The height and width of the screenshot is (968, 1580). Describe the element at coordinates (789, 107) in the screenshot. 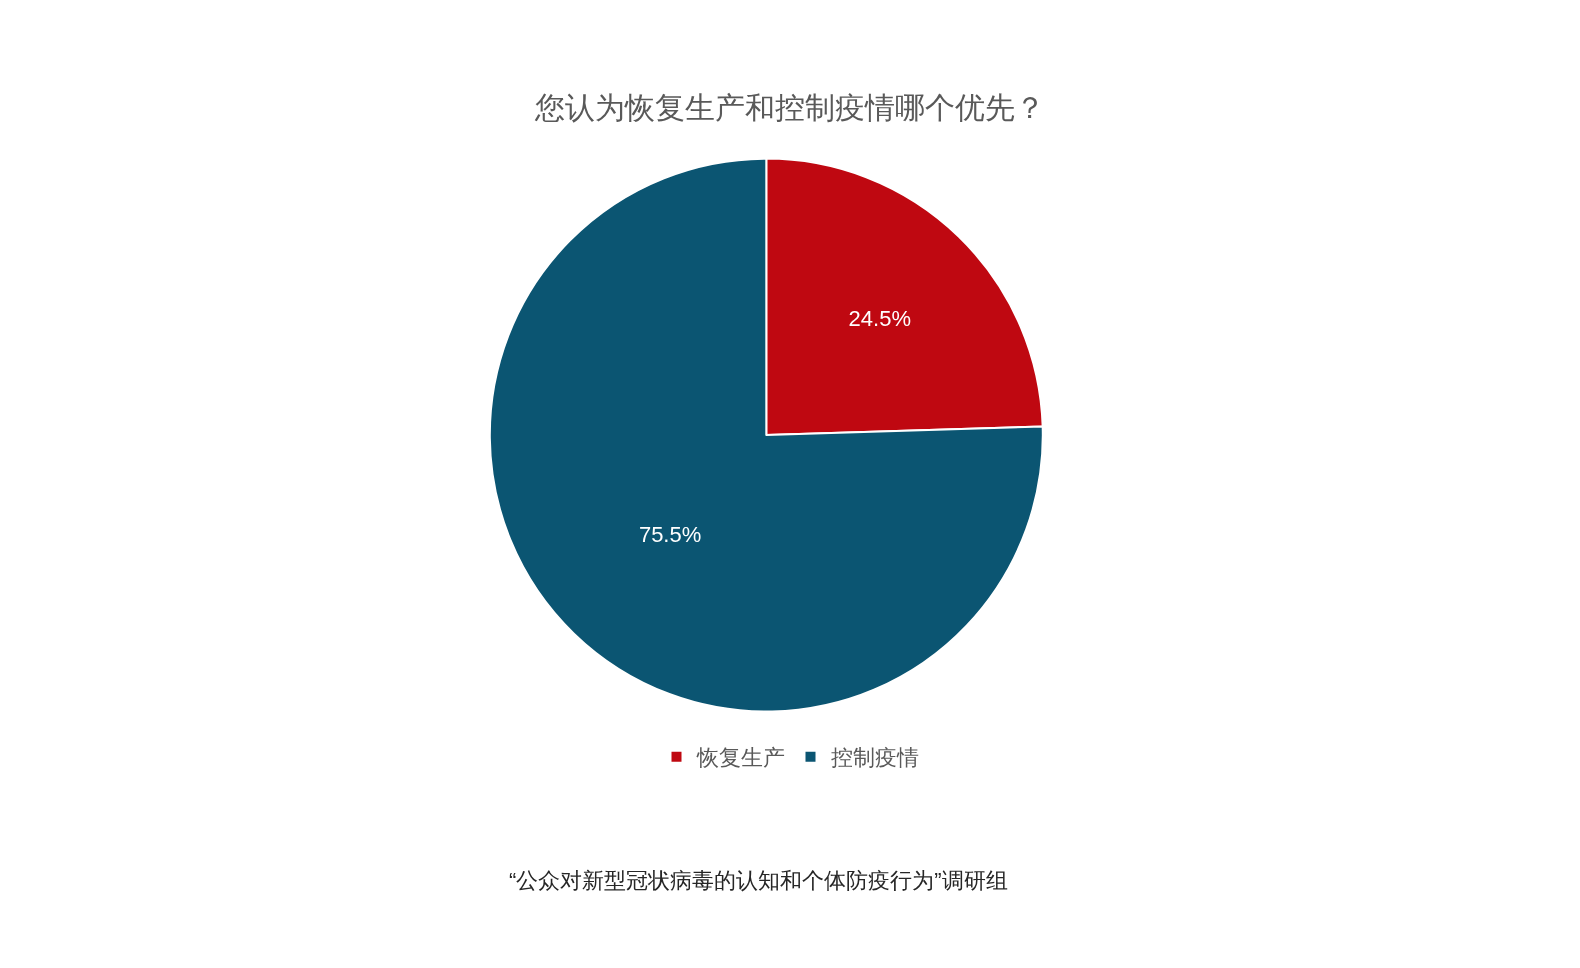

I see `chart-title: 您认为恢复生产和控制疫情哪个优先？` at that location.